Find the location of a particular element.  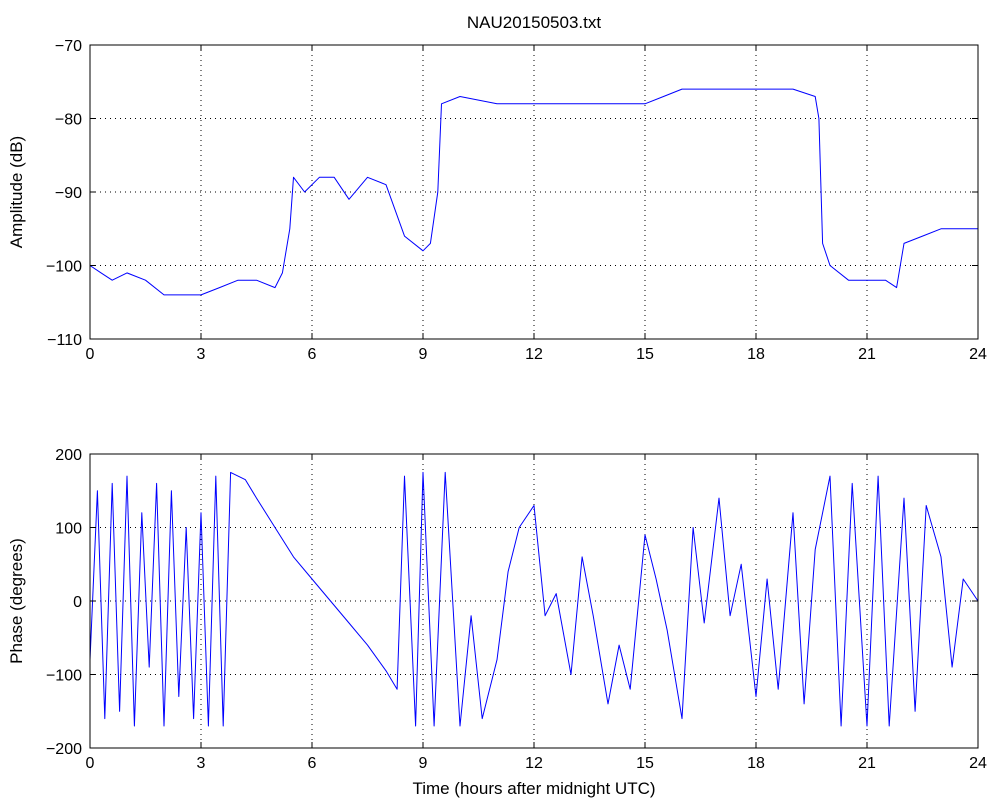

y-tick-label: −80 is located at coordinates (68, 120).